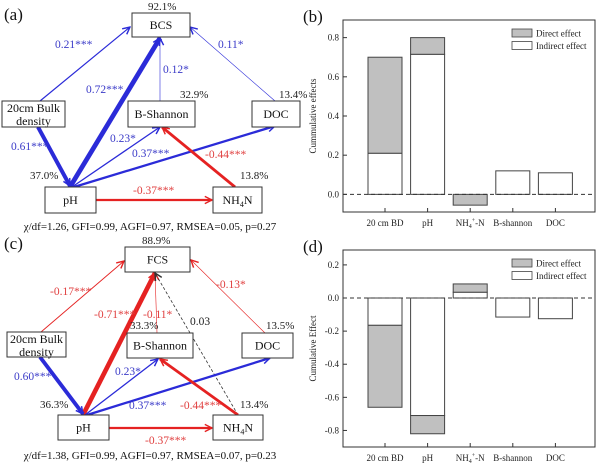  I want to click on path-arrow-ph-to-top, so click(115, 113).